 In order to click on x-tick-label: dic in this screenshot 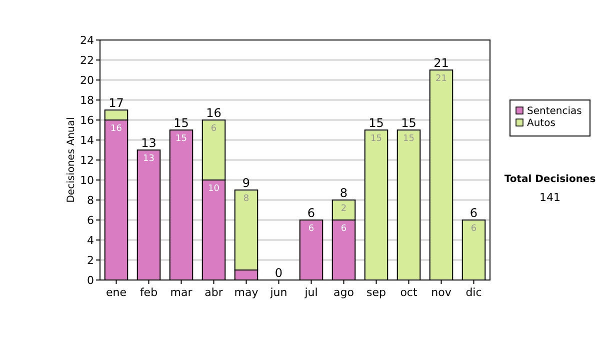, I will do `click(474, 292)`.